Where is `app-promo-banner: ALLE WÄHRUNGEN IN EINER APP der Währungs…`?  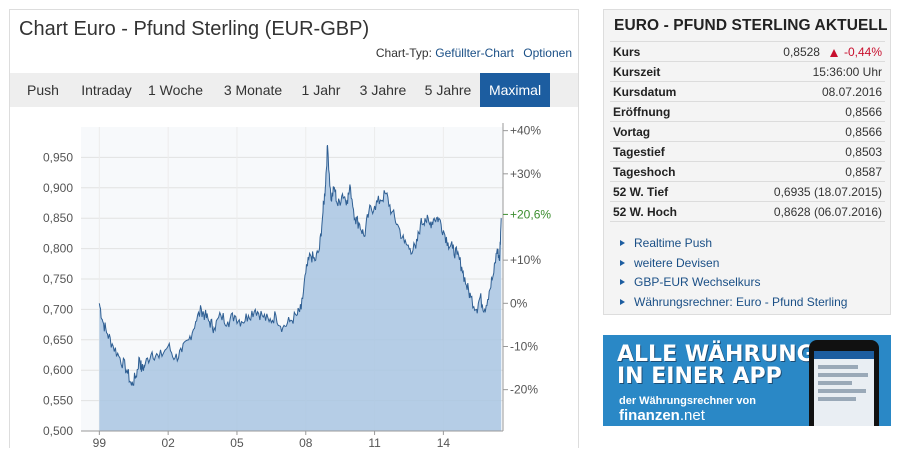
app-promo-banner: ALLE WÄHRUNGEN IN EINER APP der Währungs… is located at coordinates (747, 380).